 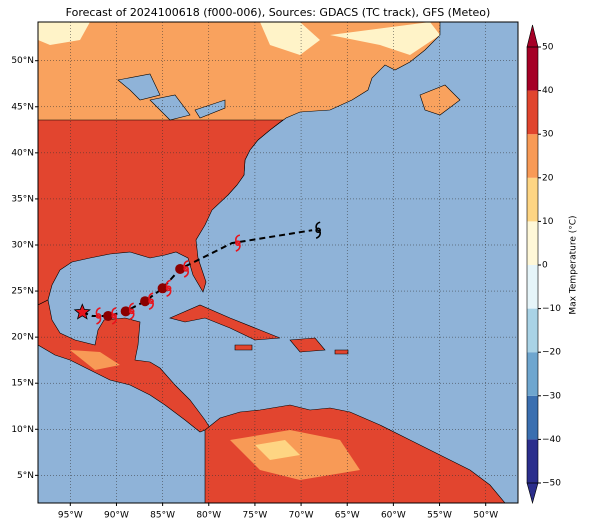 What do you see at coordinates (548, 91) in the screenshot?
I see `colorbar-tick-label: 40` at bounding box center [548, 91].